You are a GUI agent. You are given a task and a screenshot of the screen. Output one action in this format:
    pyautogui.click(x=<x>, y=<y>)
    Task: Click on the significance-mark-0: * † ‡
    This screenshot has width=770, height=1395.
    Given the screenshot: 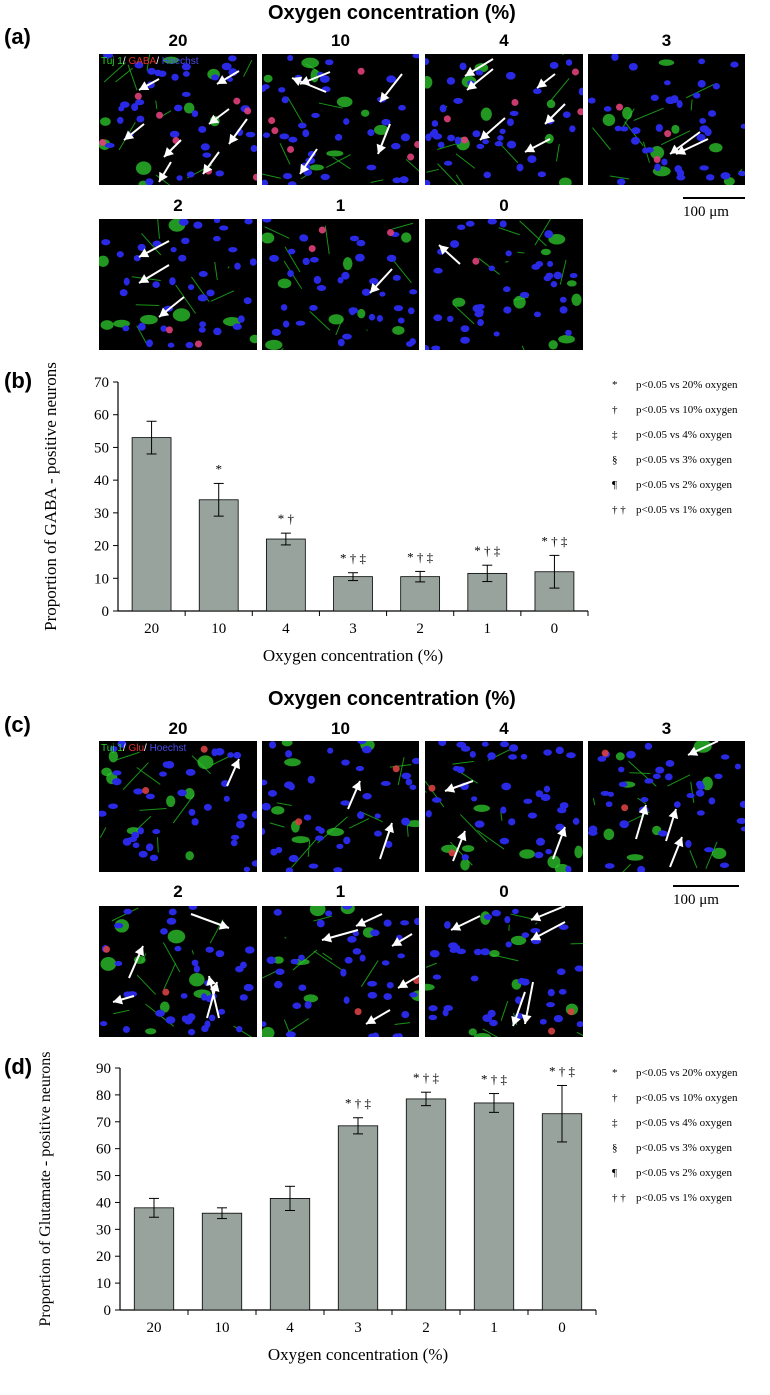 What is the action you would take?
    pyautogui.click(x=554, y=540)
    